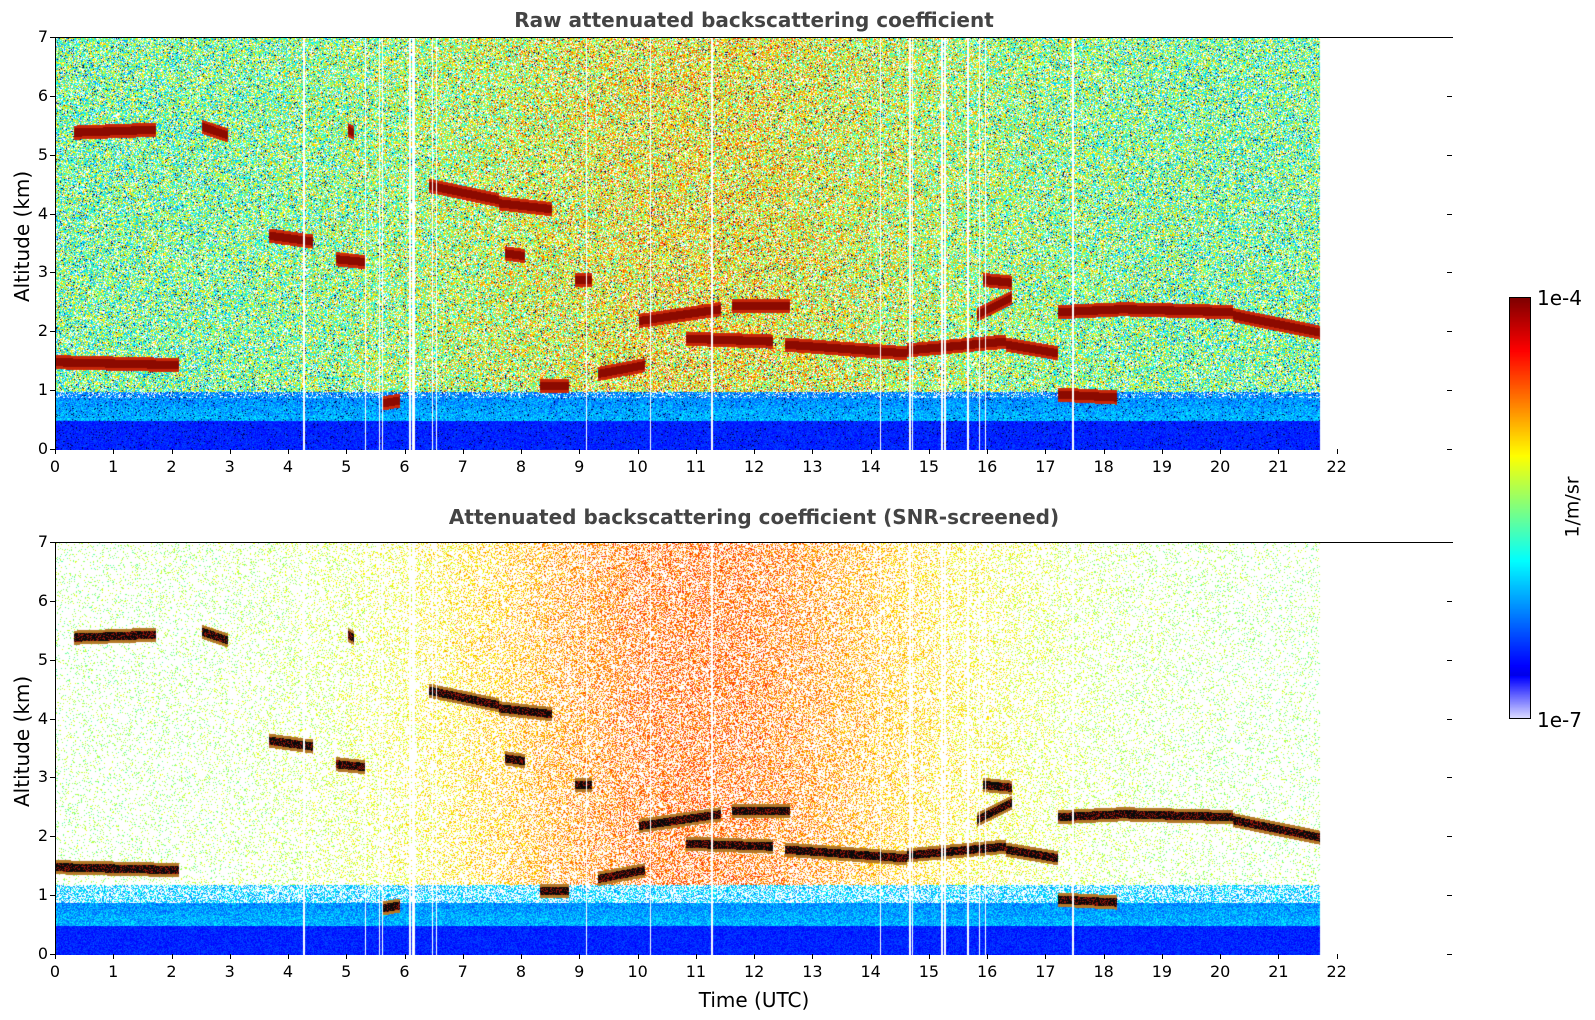  What do you see at coordinates (929, 466) in the screenshot?
I see `x-tick-label: 15` at bounding box center [929, 466].